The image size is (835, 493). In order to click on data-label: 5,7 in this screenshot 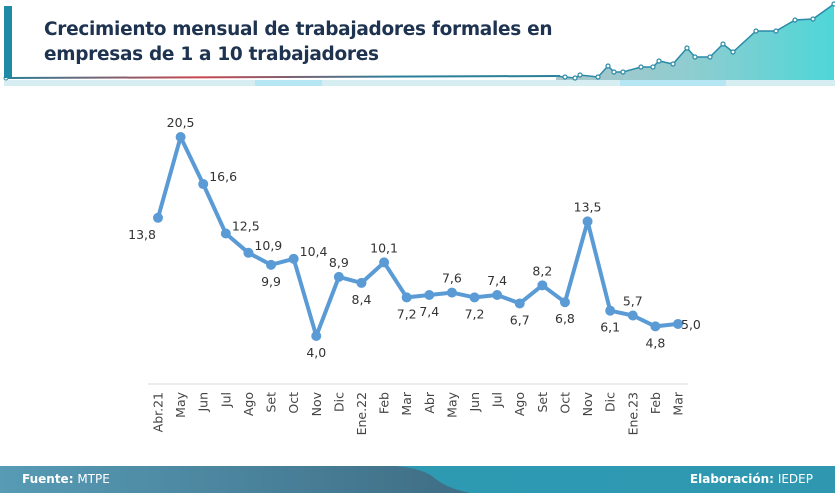, I will do `click(633, 300)`.